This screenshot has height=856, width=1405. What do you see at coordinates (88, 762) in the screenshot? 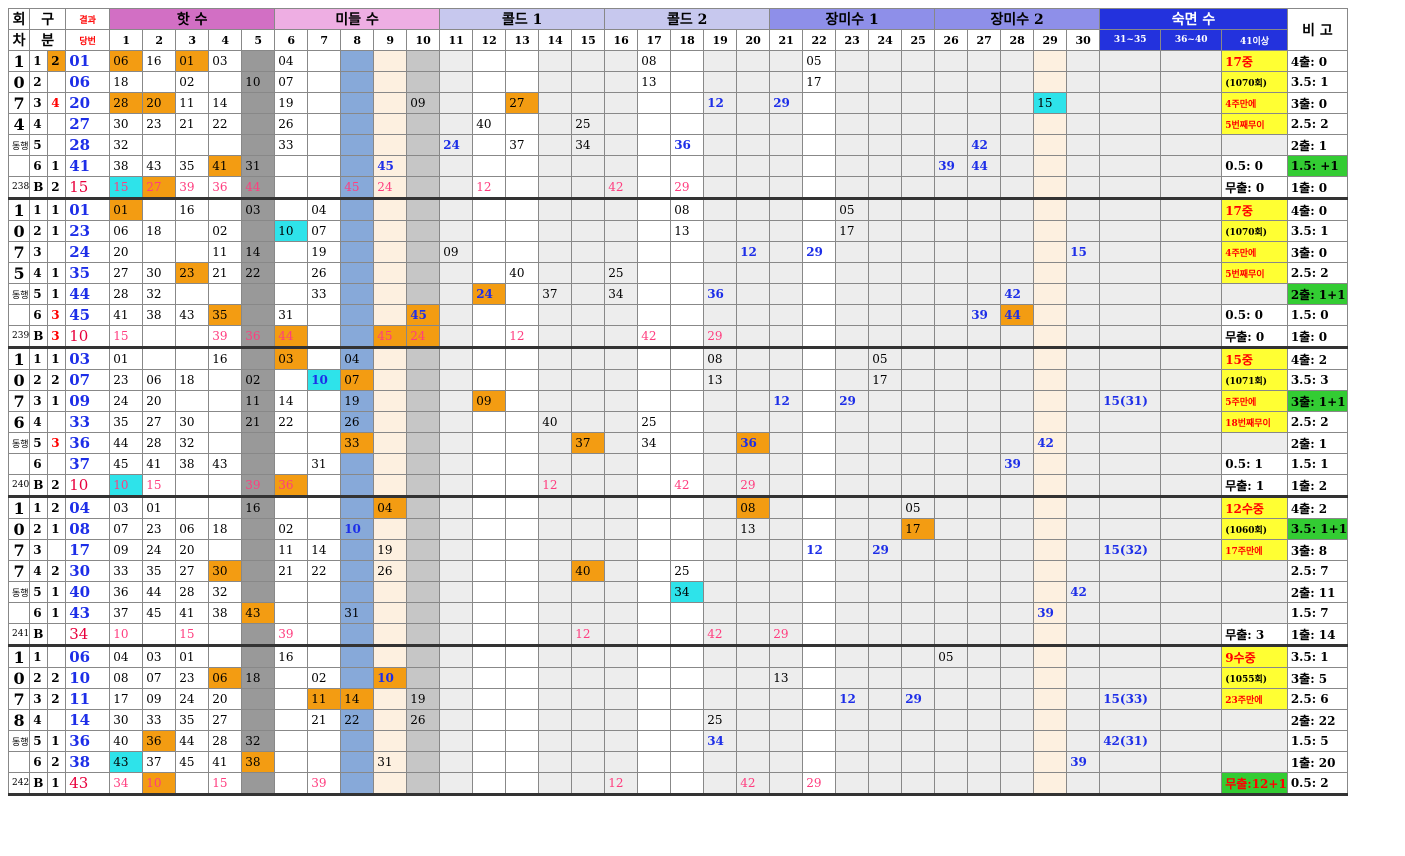
I see `result-number: 38` at bounding box center [88, 762].